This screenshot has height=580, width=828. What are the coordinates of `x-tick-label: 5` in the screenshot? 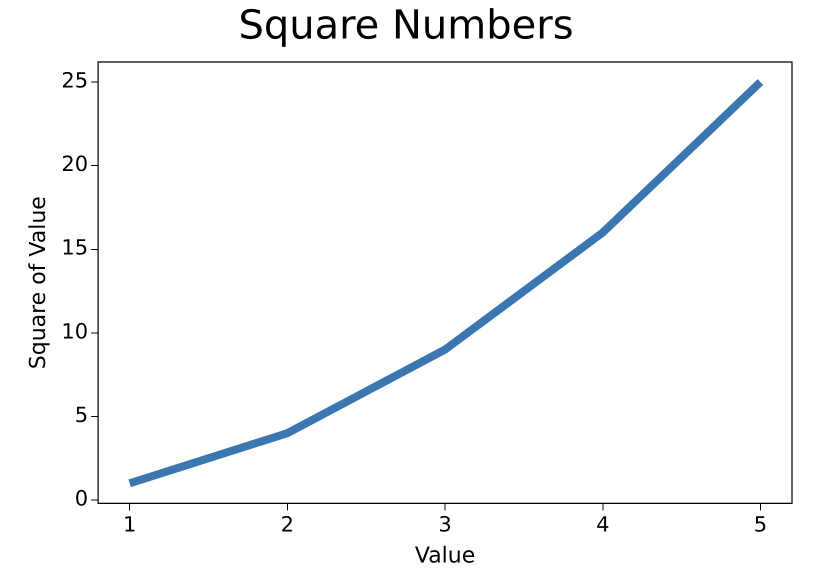 It's located at (761, 524).